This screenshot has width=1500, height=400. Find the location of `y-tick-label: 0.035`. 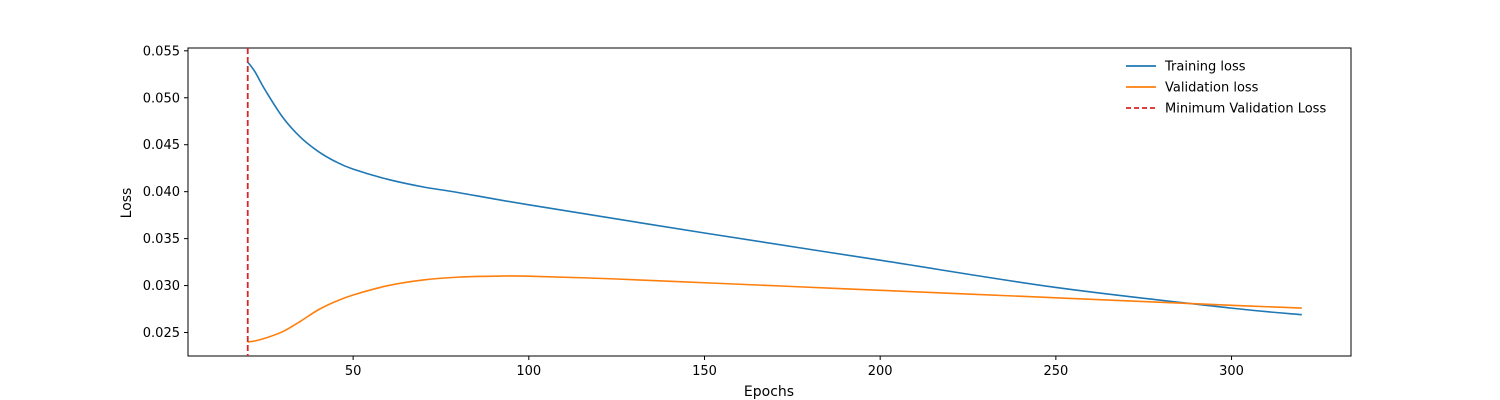

y-tick-label: 0.035 is located at coordinates (161, 239).